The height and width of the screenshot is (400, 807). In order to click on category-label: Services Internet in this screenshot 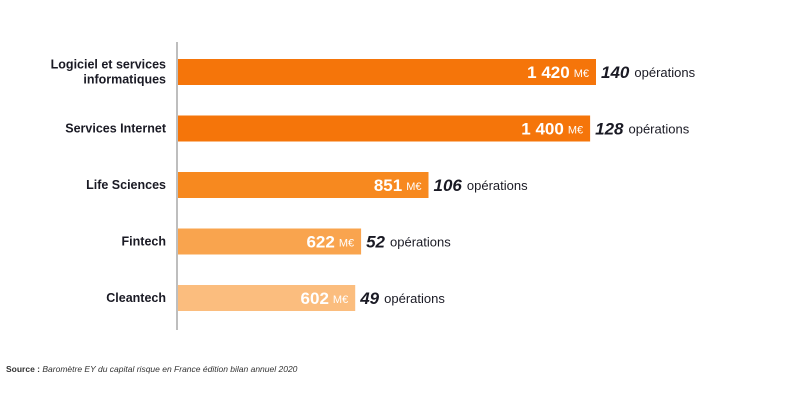, I will do `click(116, 129)`.